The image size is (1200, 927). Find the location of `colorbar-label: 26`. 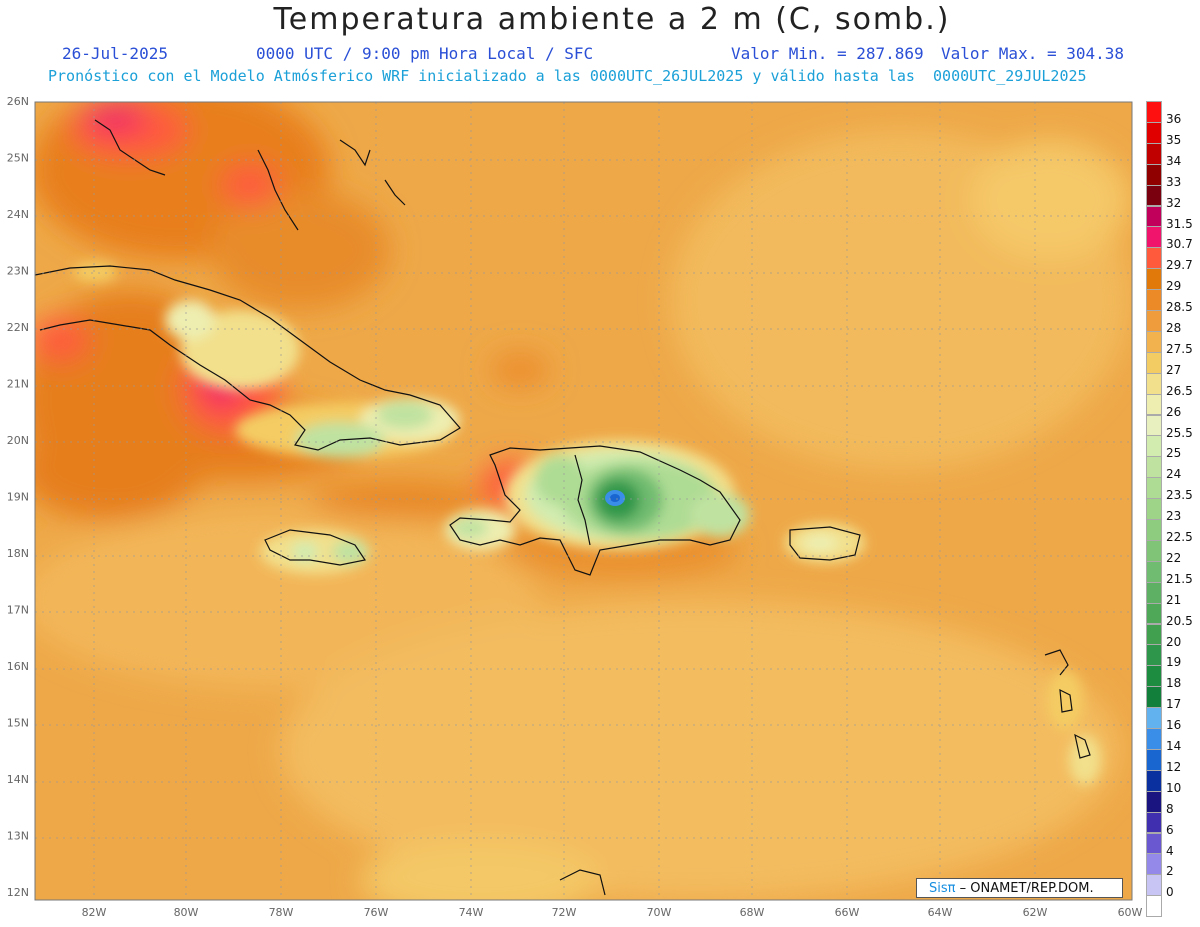

colorbar-label: 26 is located at coordinates (1174, 411).